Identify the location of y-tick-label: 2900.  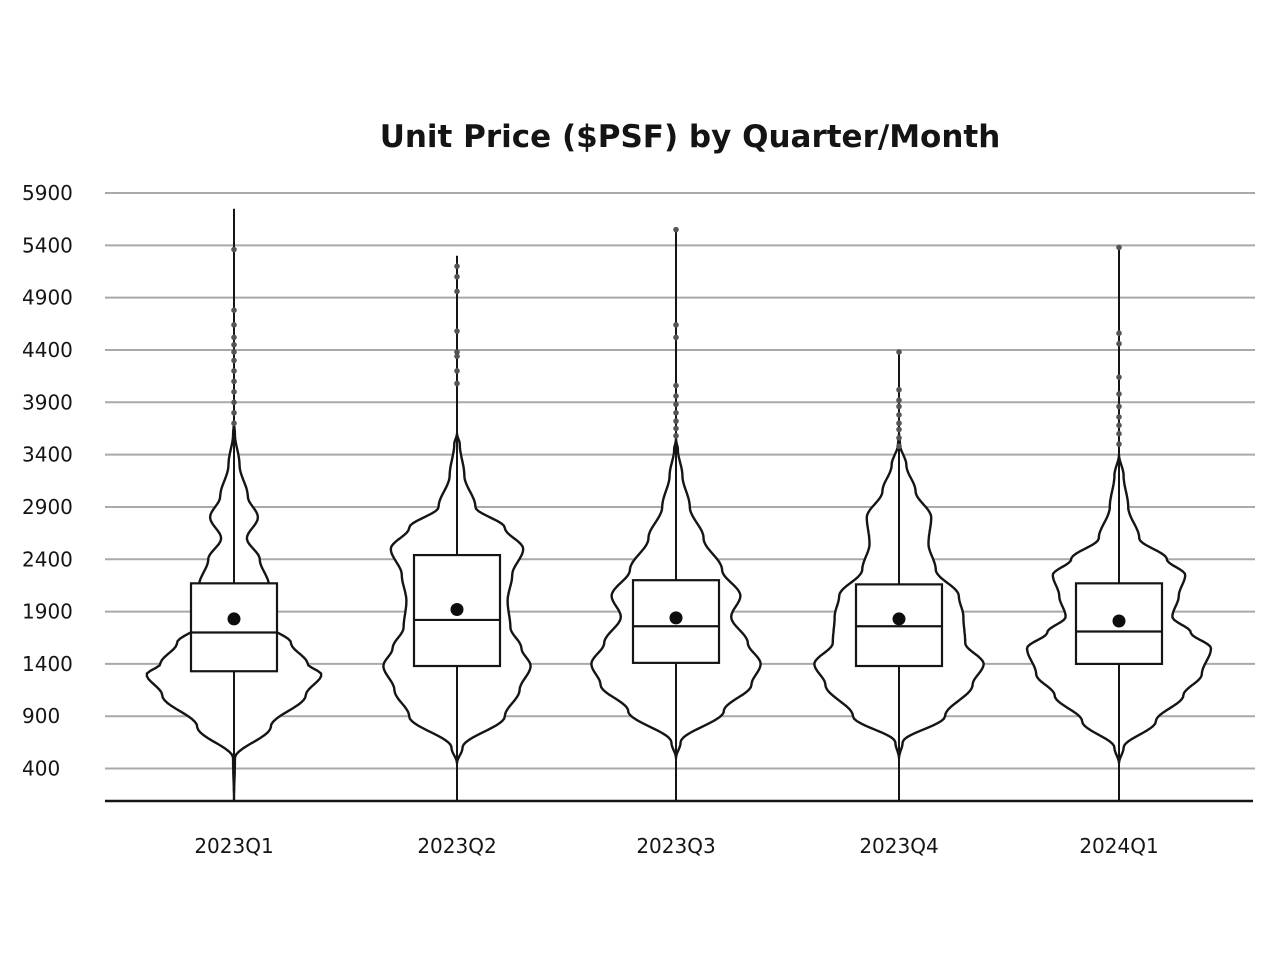
(47, 507).